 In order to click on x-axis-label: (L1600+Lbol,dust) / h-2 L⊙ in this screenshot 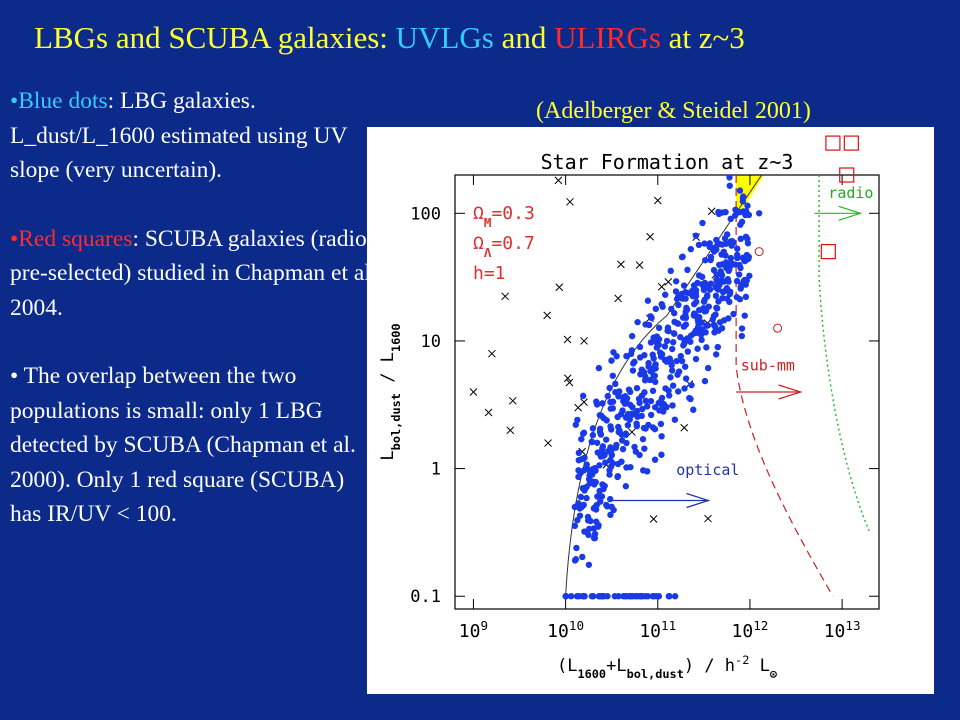, I will do `click(667, 667)`.